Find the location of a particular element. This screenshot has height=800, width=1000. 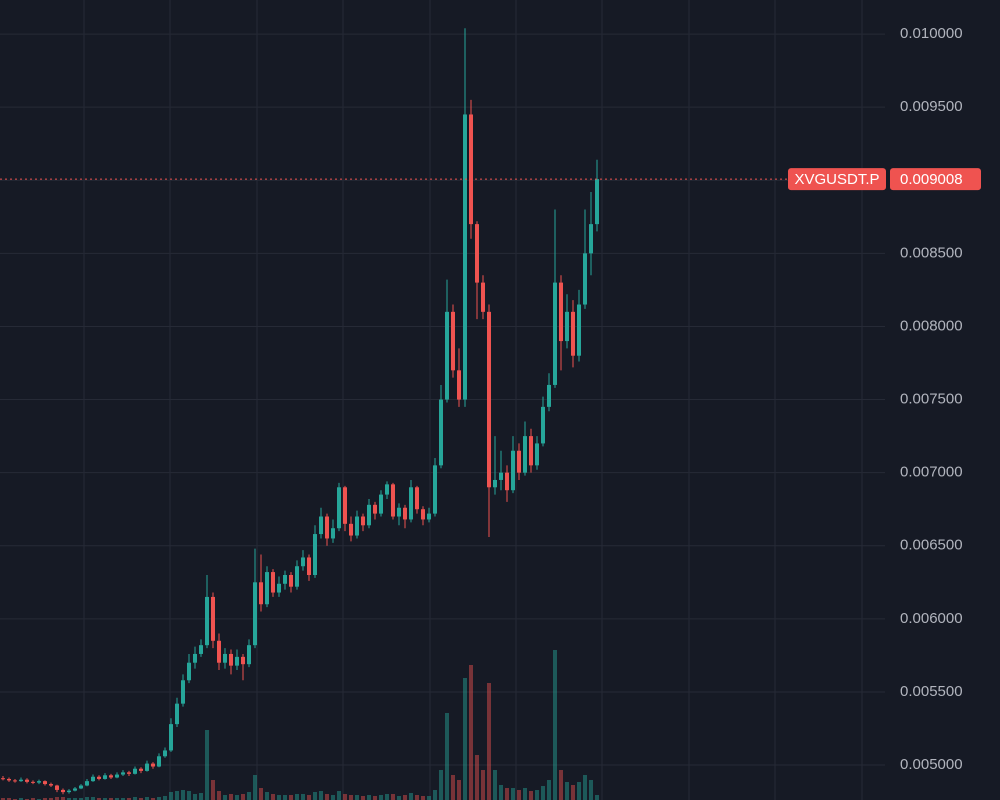

y-tick-label: 0.005000 is located at coordinates (931, 764).